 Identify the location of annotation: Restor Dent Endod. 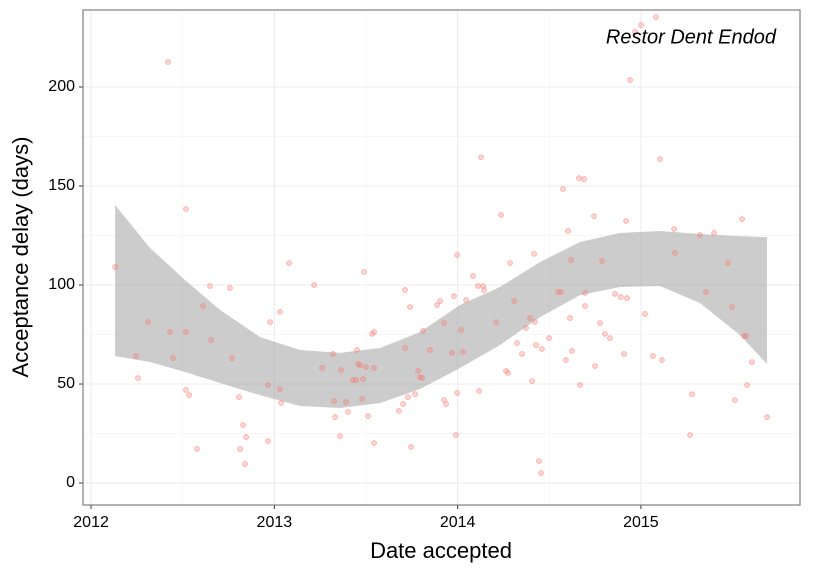
(691, 37).